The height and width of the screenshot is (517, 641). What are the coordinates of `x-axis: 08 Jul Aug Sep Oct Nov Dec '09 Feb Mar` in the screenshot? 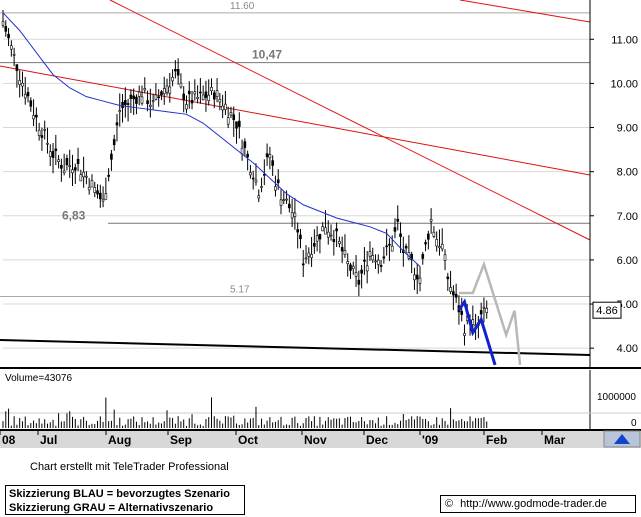 It's located at (320, 438).